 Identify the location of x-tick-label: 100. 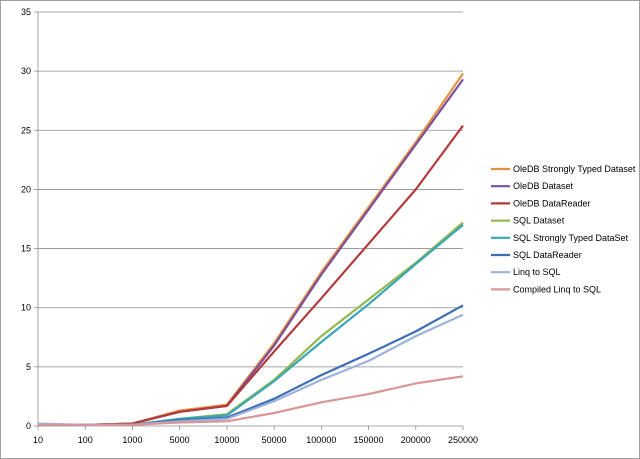
(85, 440).